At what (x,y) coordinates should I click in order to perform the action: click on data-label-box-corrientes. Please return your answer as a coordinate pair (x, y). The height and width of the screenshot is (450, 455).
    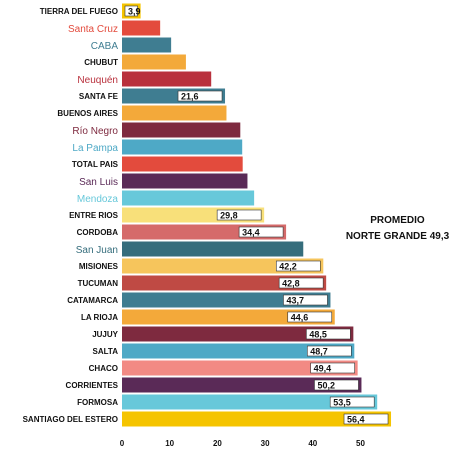
    Looking at the image, I should click on (336, 385).